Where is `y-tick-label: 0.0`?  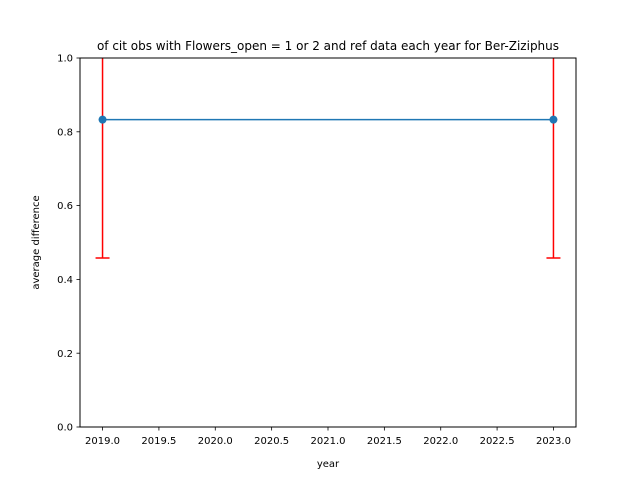
y-tick-label: 0.0 is located at coordinates (65, 428).